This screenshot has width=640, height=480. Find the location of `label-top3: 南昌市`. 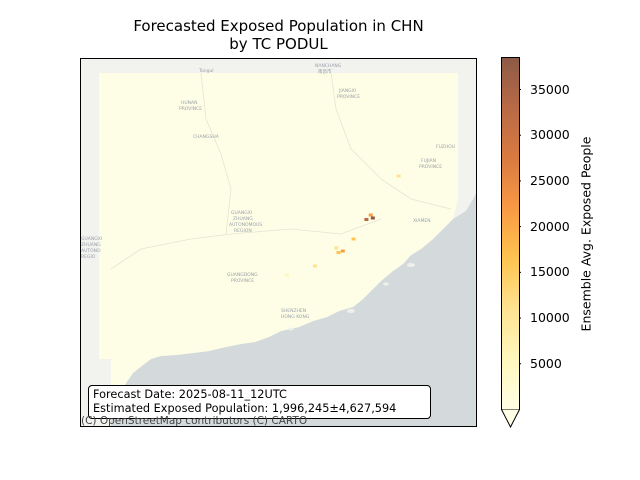

label-top3: 南昌市 is located at coordinates (325, 72).